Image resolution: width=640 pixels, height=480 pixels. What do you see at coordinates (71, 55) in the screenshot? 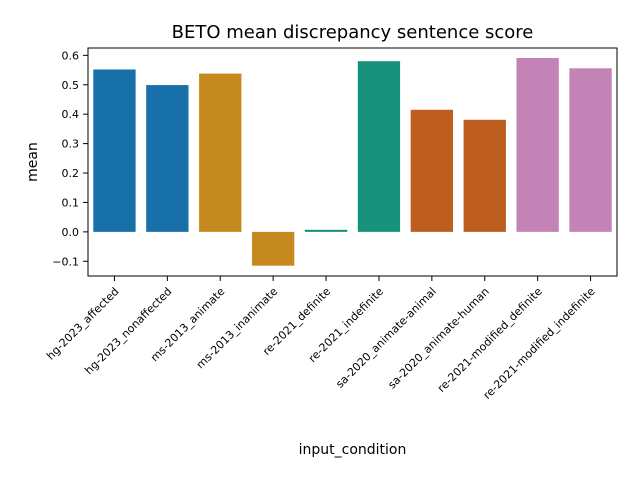
I see `y-tick-label: 0.6` at bounding box center [71, 55].